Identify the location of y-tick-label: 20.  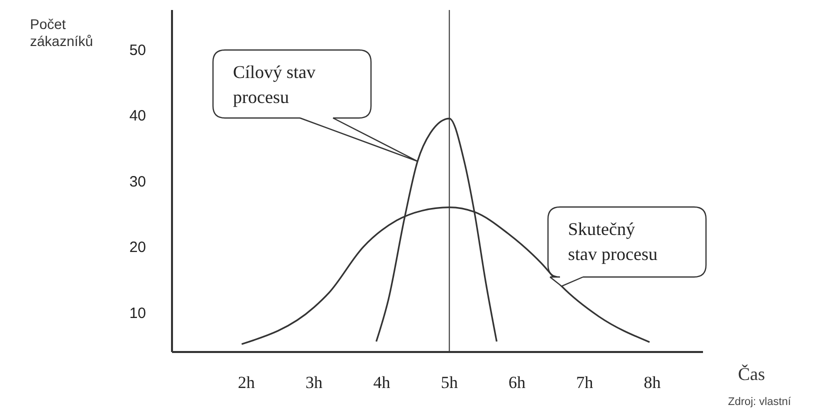
(137, 247).